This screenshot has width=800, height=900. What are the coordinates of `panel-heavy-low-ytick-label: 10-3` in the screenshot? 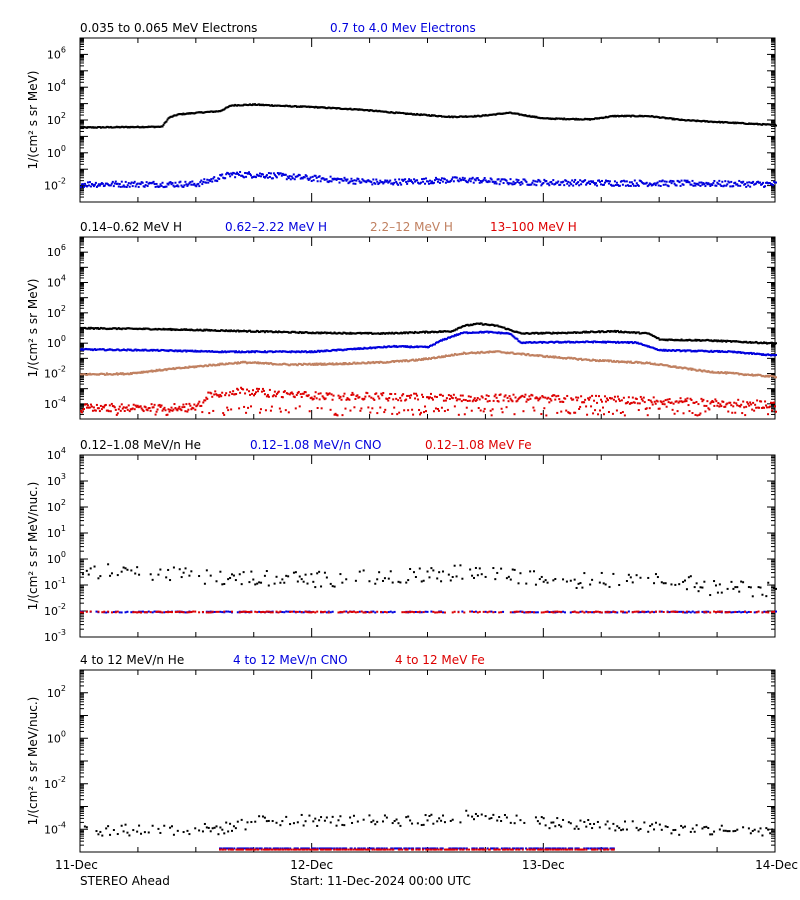 It's located at (55, 636).